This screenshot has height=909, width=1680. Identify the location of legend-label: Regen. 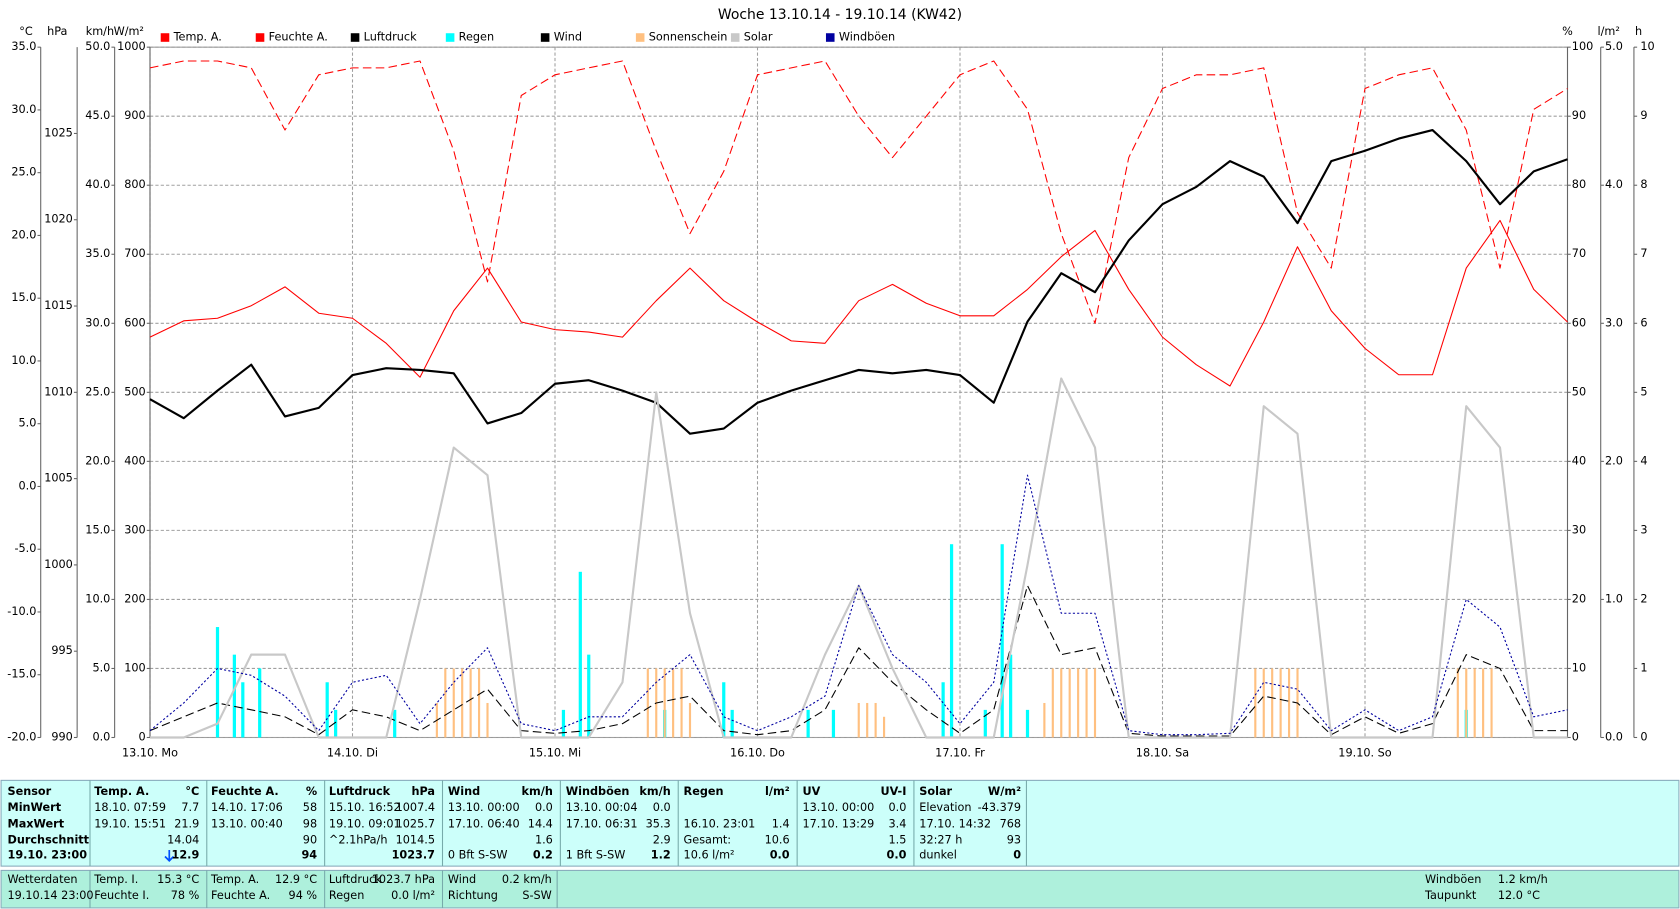
(476, 37).